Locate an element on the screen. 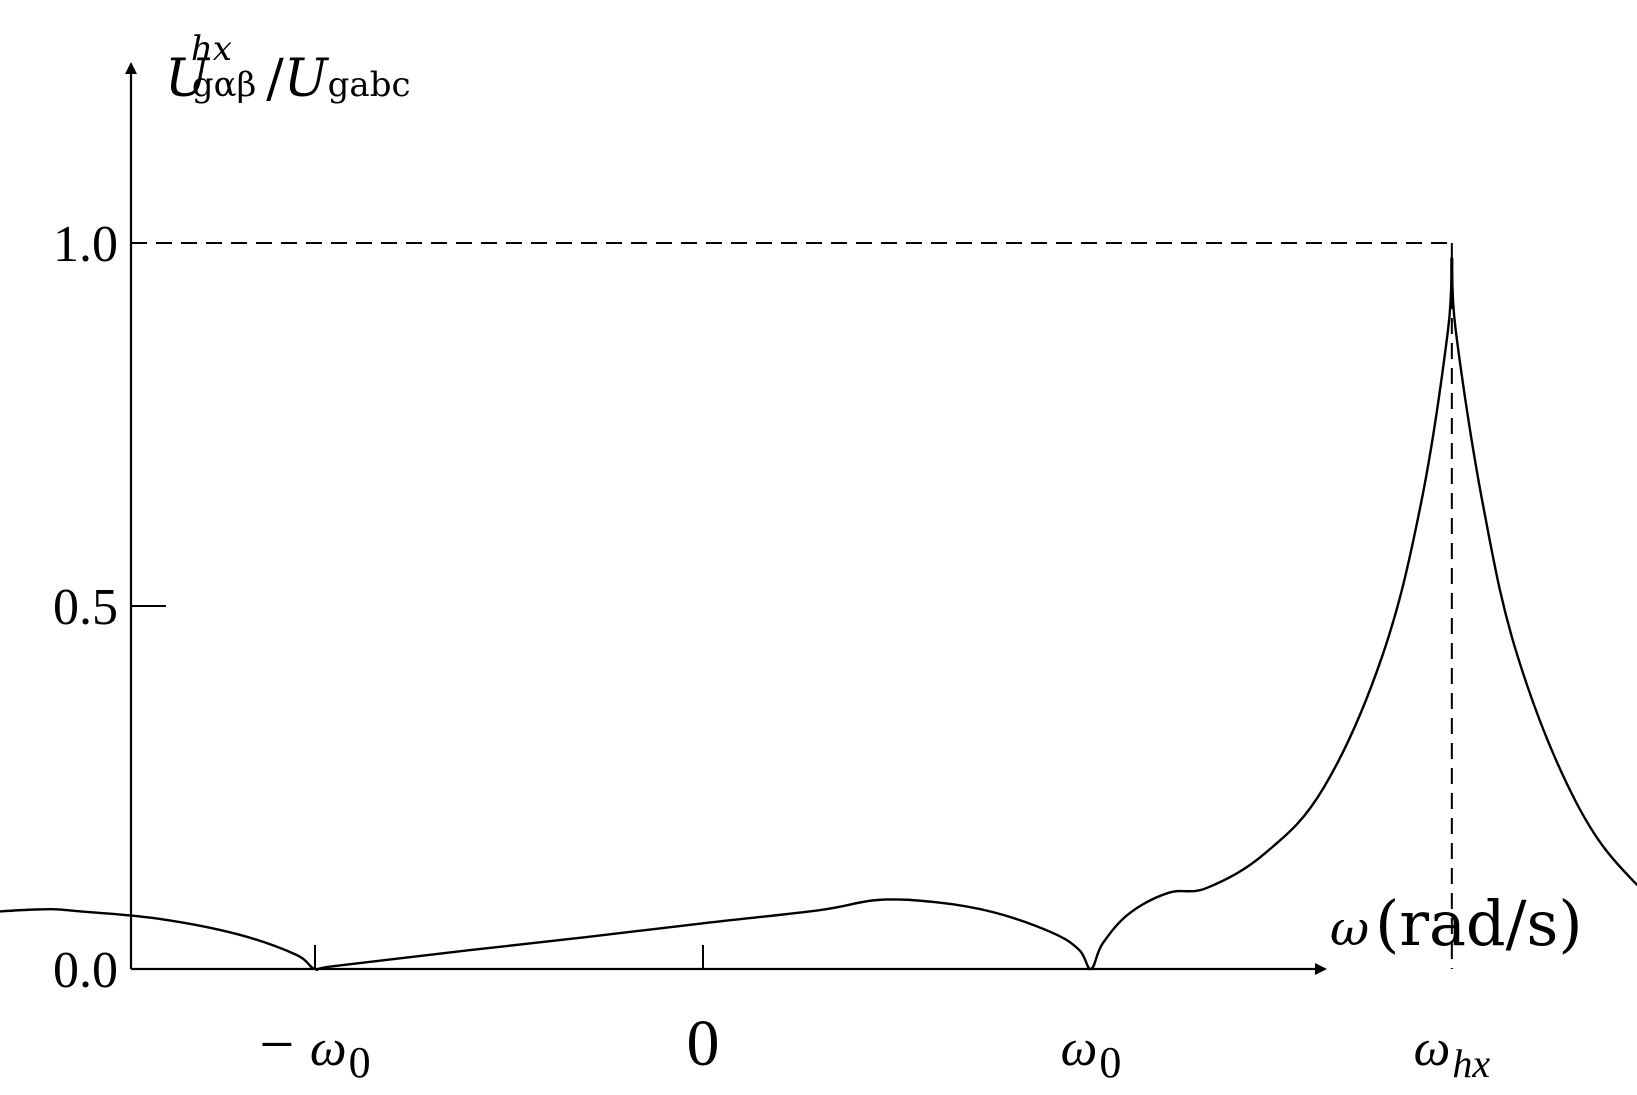 The image size is (1637, 1095). y-ticks: 0.0 0.5 1.0 is located at coordinates (109, 607).